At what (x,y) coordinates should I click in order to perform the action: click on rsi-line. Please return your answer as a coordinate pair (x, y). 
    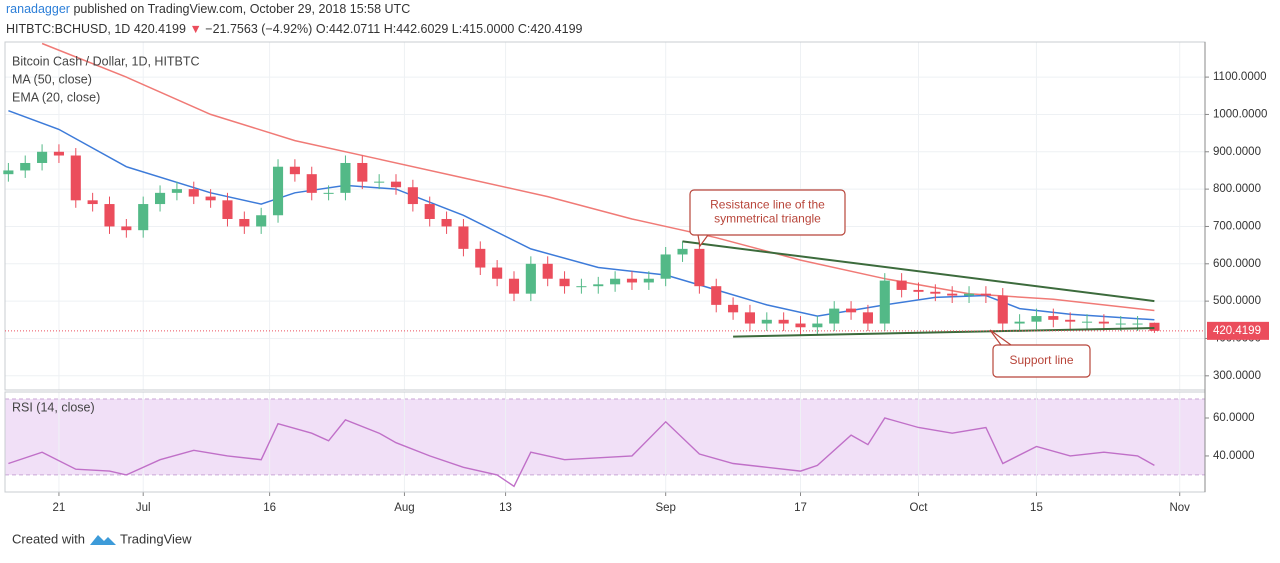
    Looking at the image, I should click on (581, 452).